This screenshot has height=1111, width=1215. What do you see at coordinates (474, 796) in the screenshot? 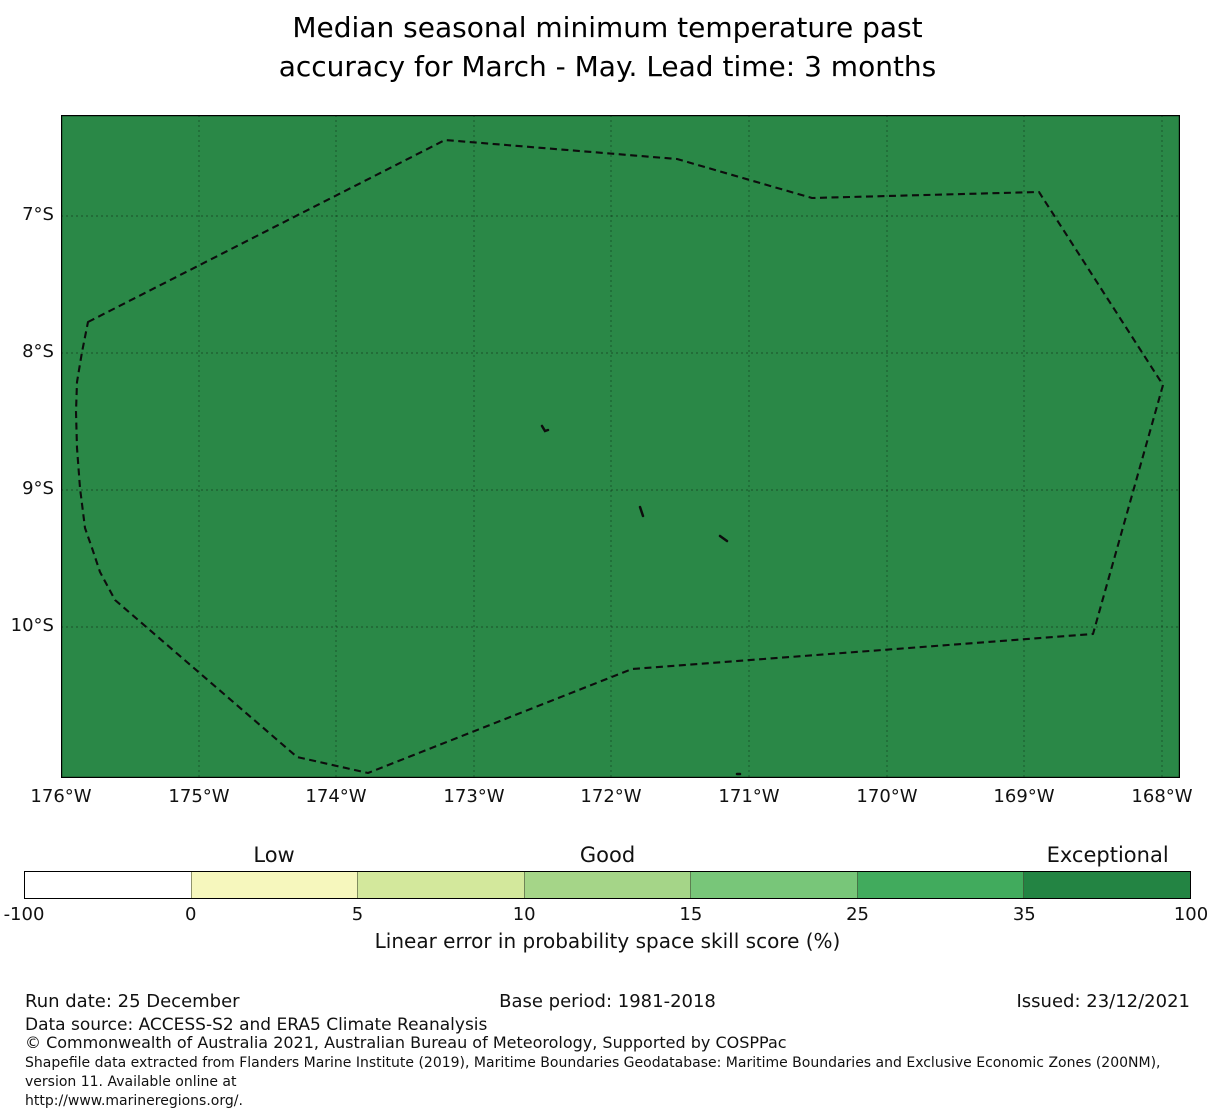
I see `x-tick-label: 173°W` at bounding box center [474, 796].